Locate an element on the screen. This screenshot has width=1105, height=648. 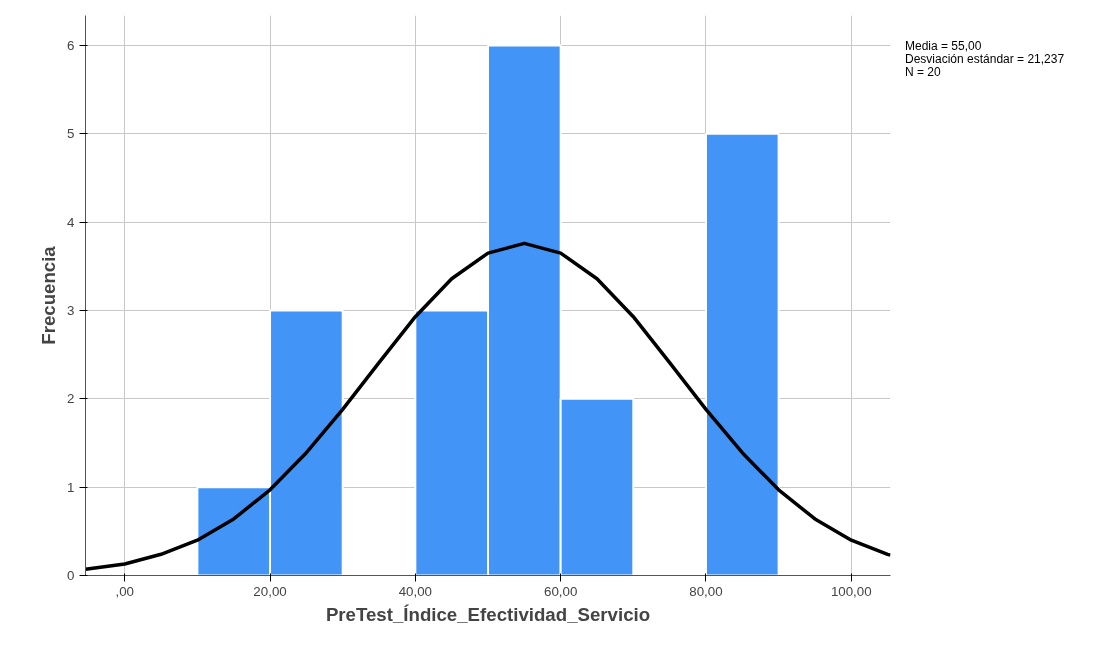
y-tick-label: 5 is located at coordinates (71, 134).